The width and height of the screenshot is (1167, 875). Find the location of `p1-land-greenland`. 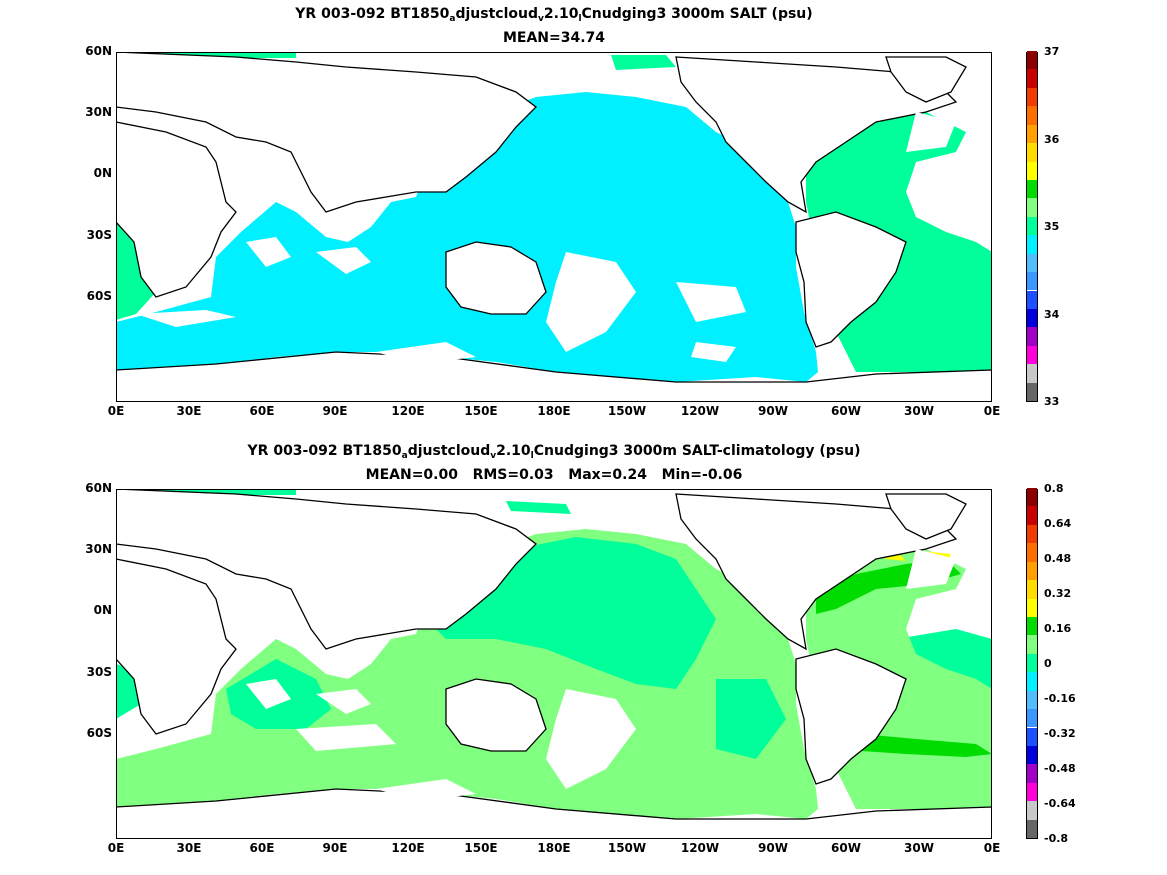

p1-land-greenland is located at coordinates (926, 79).